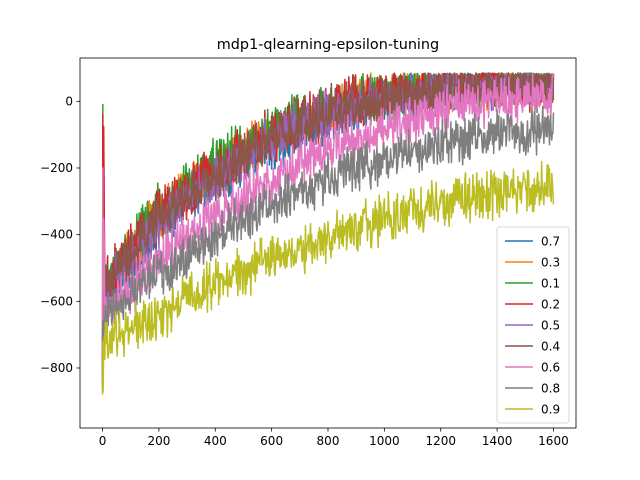 This screenshot has height=480, width=640. I want to click on x-tick-label: 1400, so click(497, 441).